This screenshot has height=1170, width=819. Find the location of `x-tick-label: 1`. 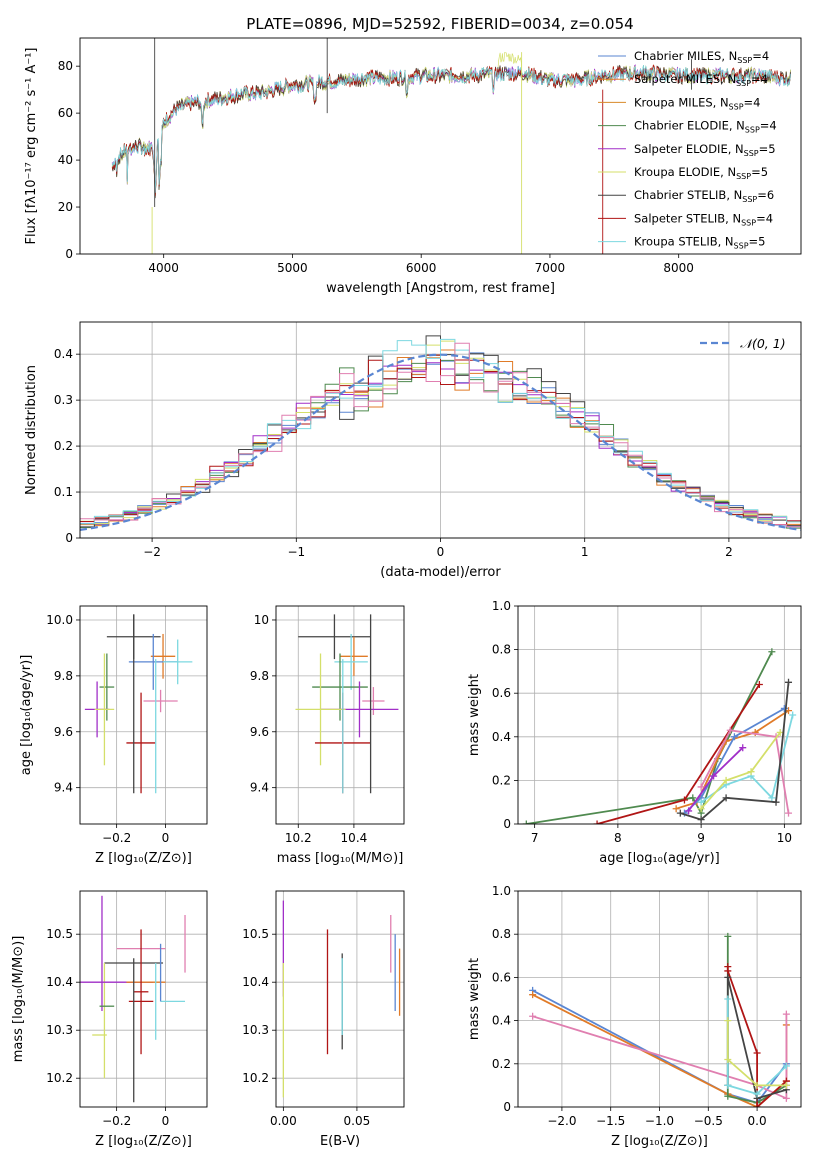

x-tick-label: 1 is located at coordinates (585, 552).